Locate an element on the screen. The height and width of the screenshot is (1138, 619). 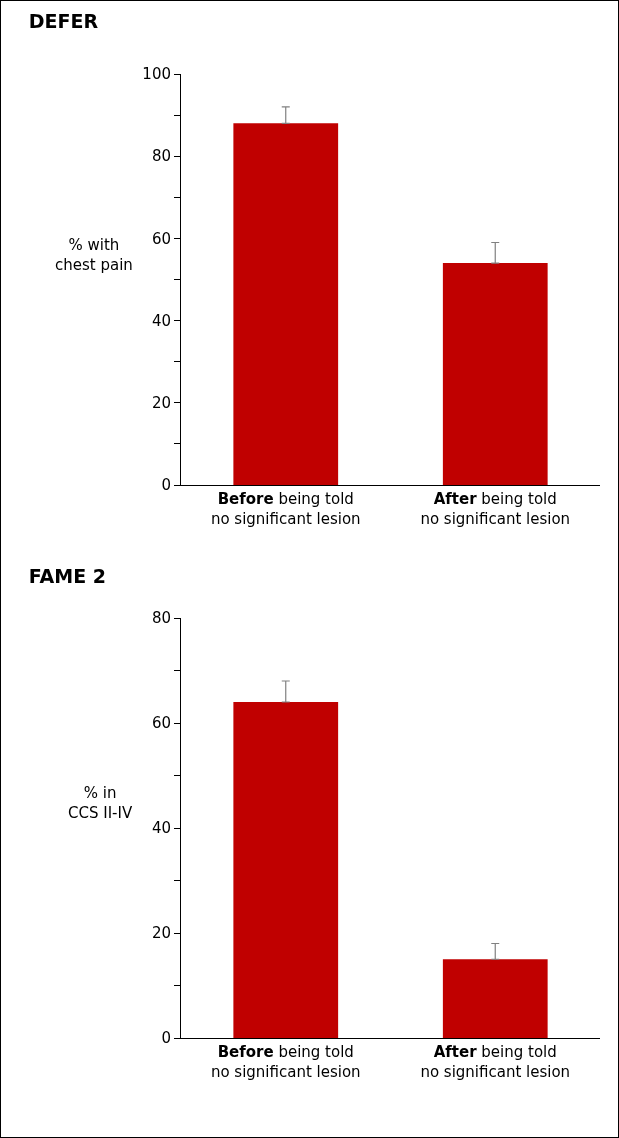
y-axis-title: % in CCS II-IV is located at coordinates (100, 803).